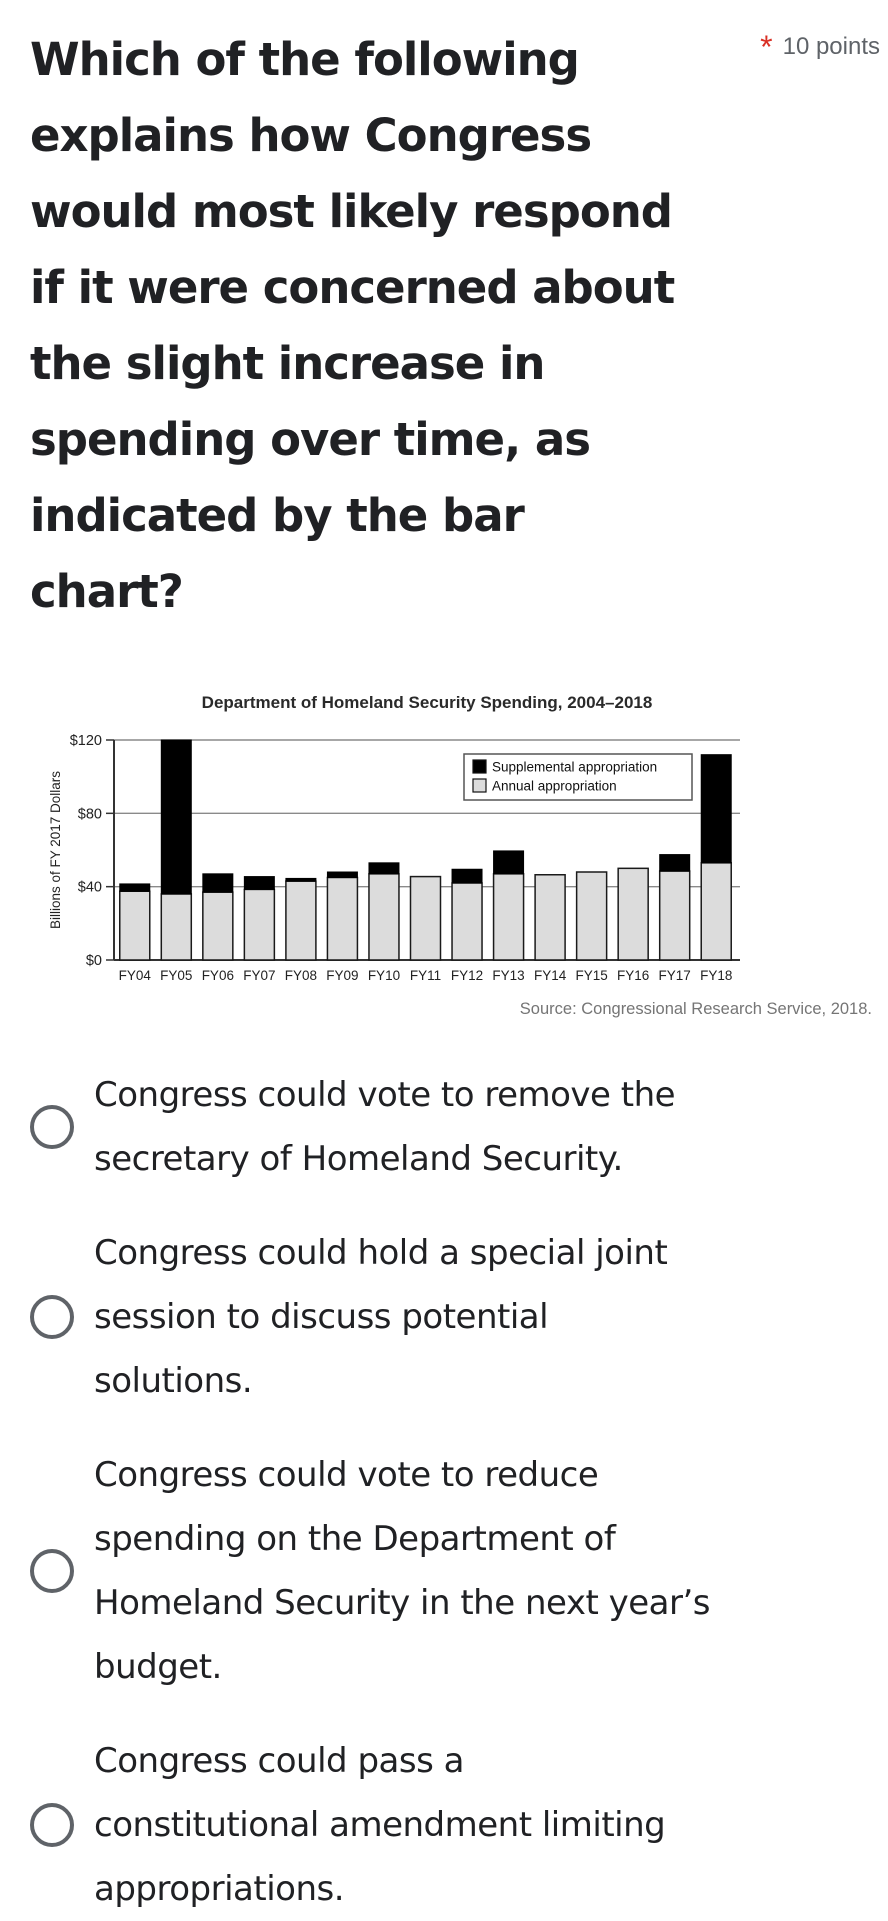  I want to click on supplemental-bar-FY13, so click(509, 862).